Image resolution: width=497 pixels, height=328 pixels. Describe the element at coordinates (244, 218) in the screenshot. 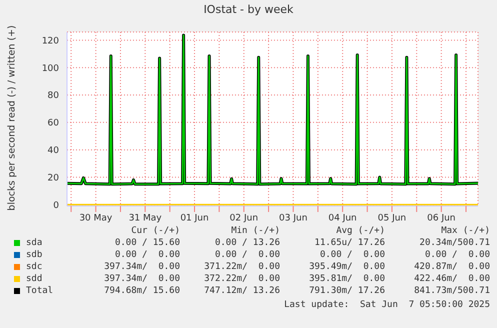

I see `x-tick-label: 02 Jun` at that location.